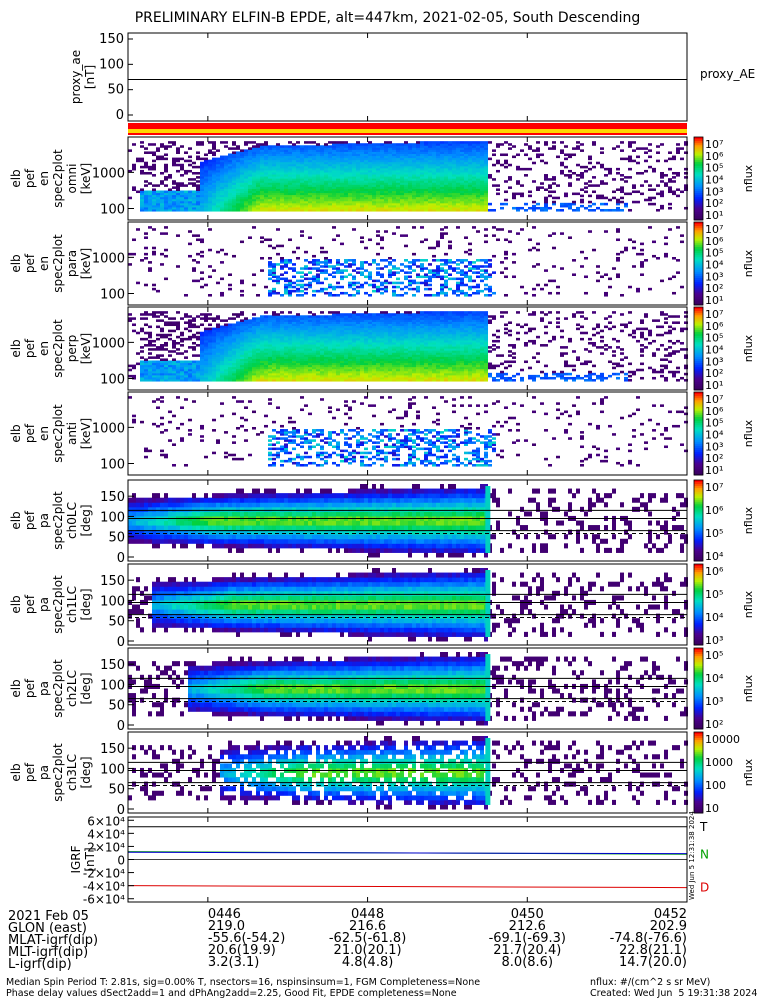 This screenshot has width=775, height=1000. I want to click on ytick-label: 100, so click(112, 294).